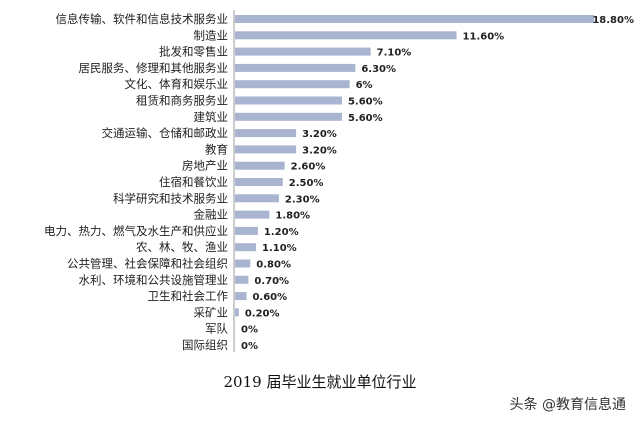 The width and height of the screenshot is (640, 423). Describe the element at coordinates (306, 183) in the screenshot. I see `value-label: 2.50%` at that location.